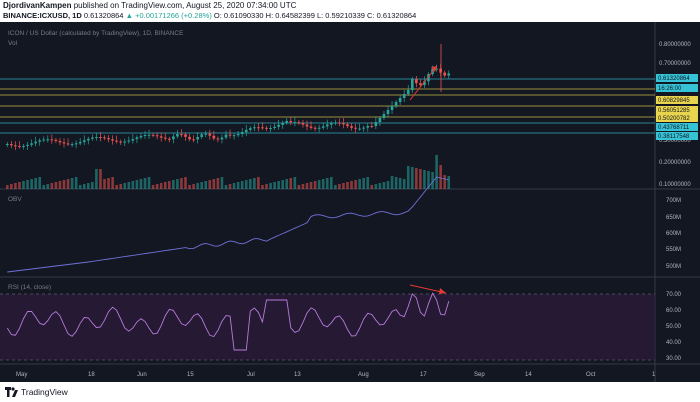 The image size is (700, 402). I want to click on time-tick-label: 1, so click(654, 375).